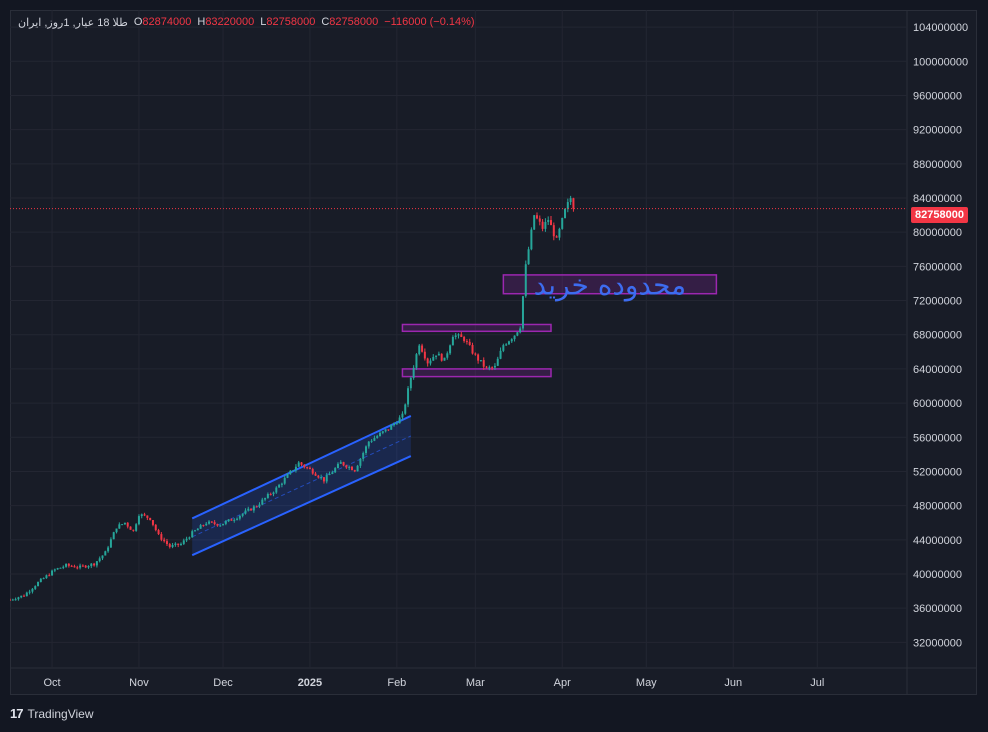 Image resolution: width=988 pixels, height=732 pixels. What do you see at coordinates (17, 713) in the screenshot?
I see `tradingview-logo-icon: 17` at bounding box center [17, 713].